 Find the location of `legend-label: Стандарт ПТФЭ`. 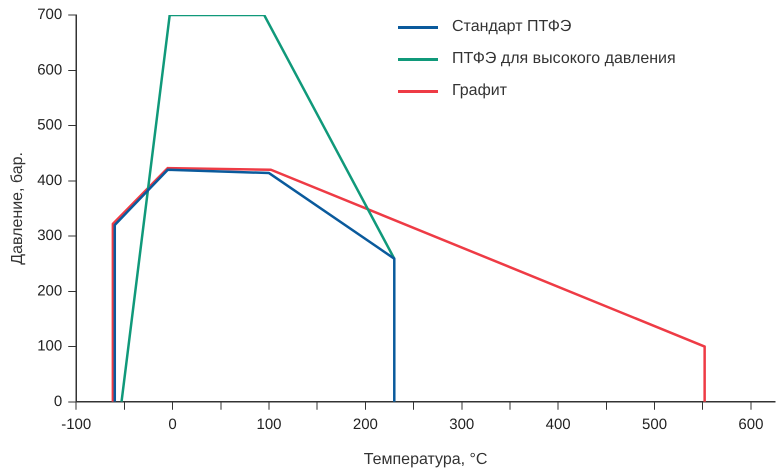

legend-label: Стандарт ПТФЭ is located at coordinates (512, 27).